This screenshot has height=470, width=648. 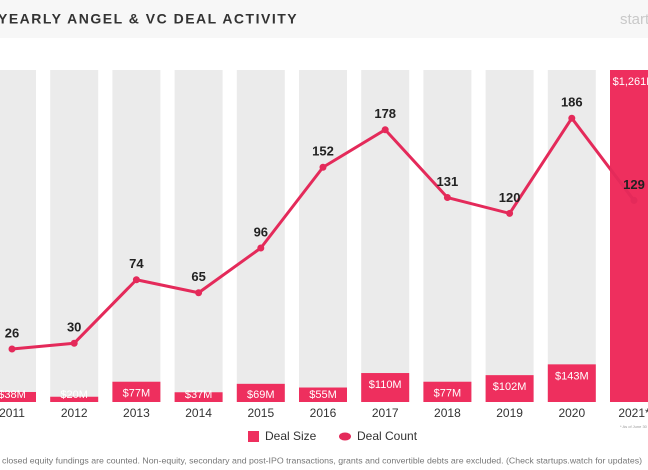 What do you see at coordinates (387, 436) in the screenshot?
I see `legend-label: Deal Count` at bounding box center [387, 436].